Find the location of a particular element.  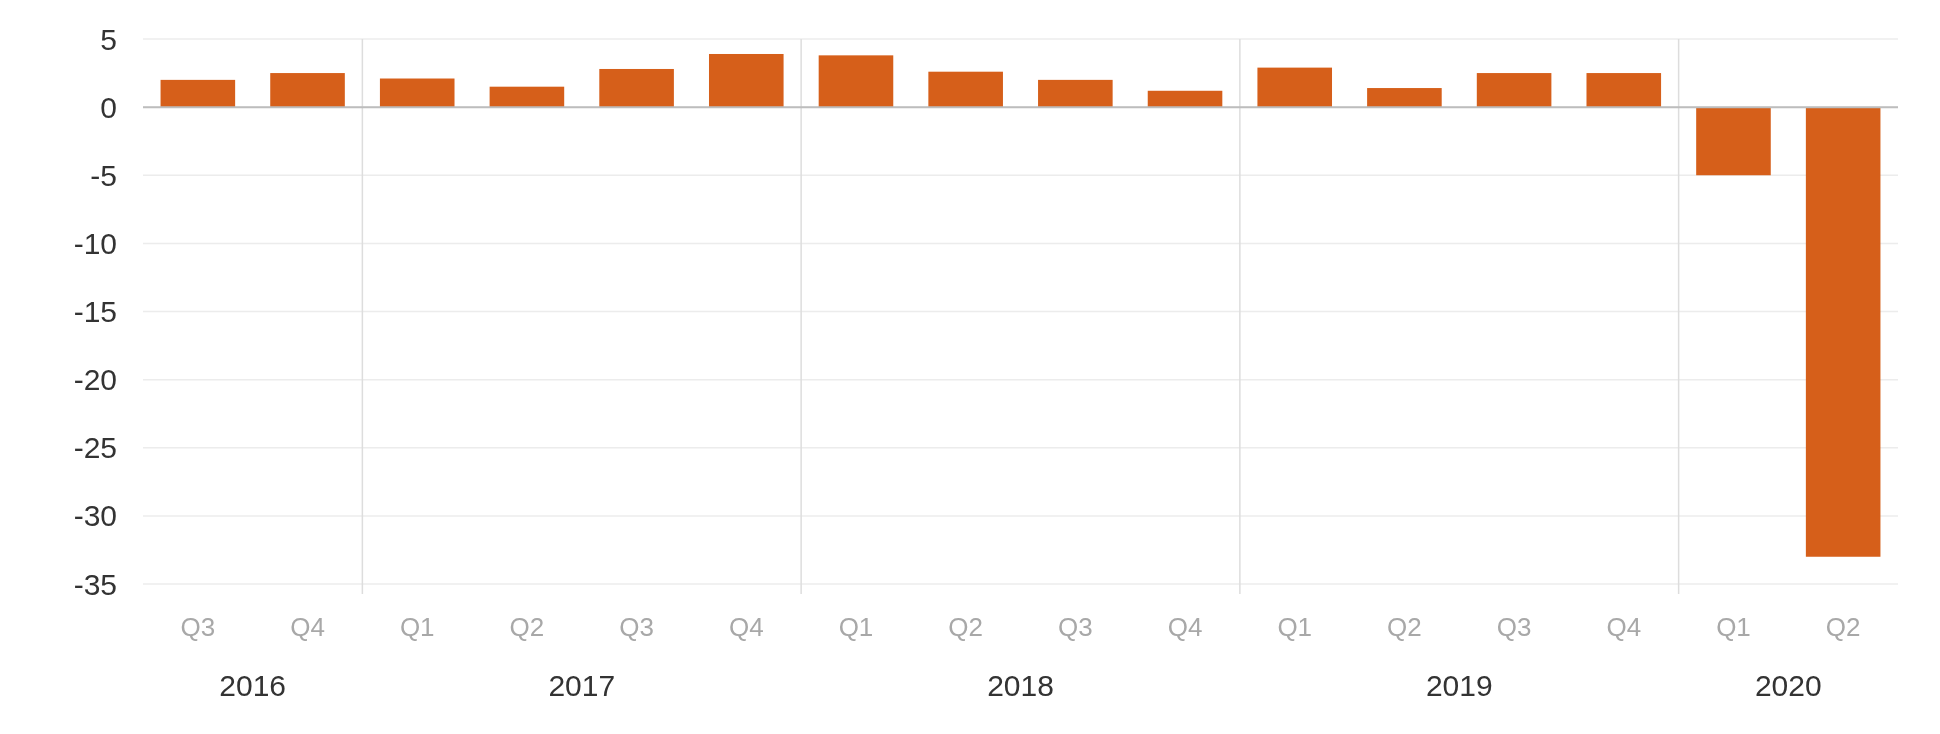

y-tick-label: -5 is located at coordinates (103, 175).